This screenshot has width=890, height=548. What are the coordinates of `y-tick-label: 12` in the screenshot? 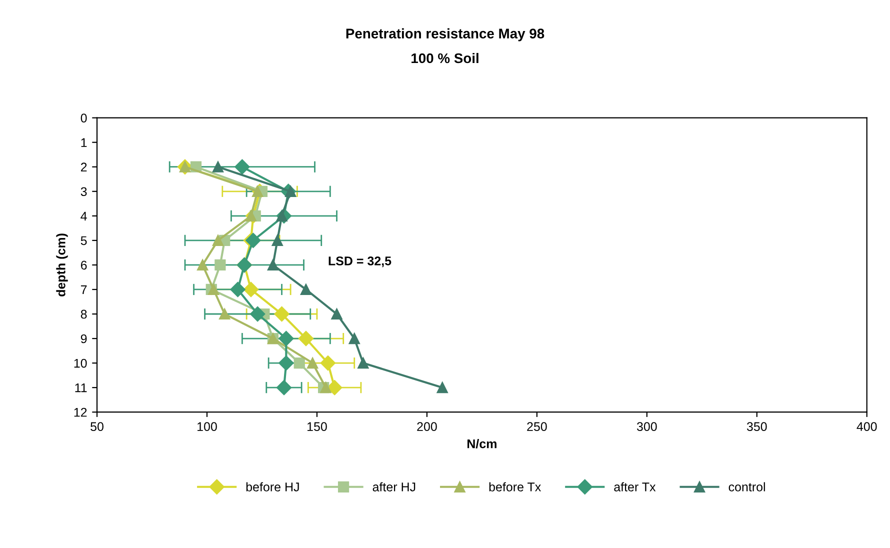 It's located at (80, 412).